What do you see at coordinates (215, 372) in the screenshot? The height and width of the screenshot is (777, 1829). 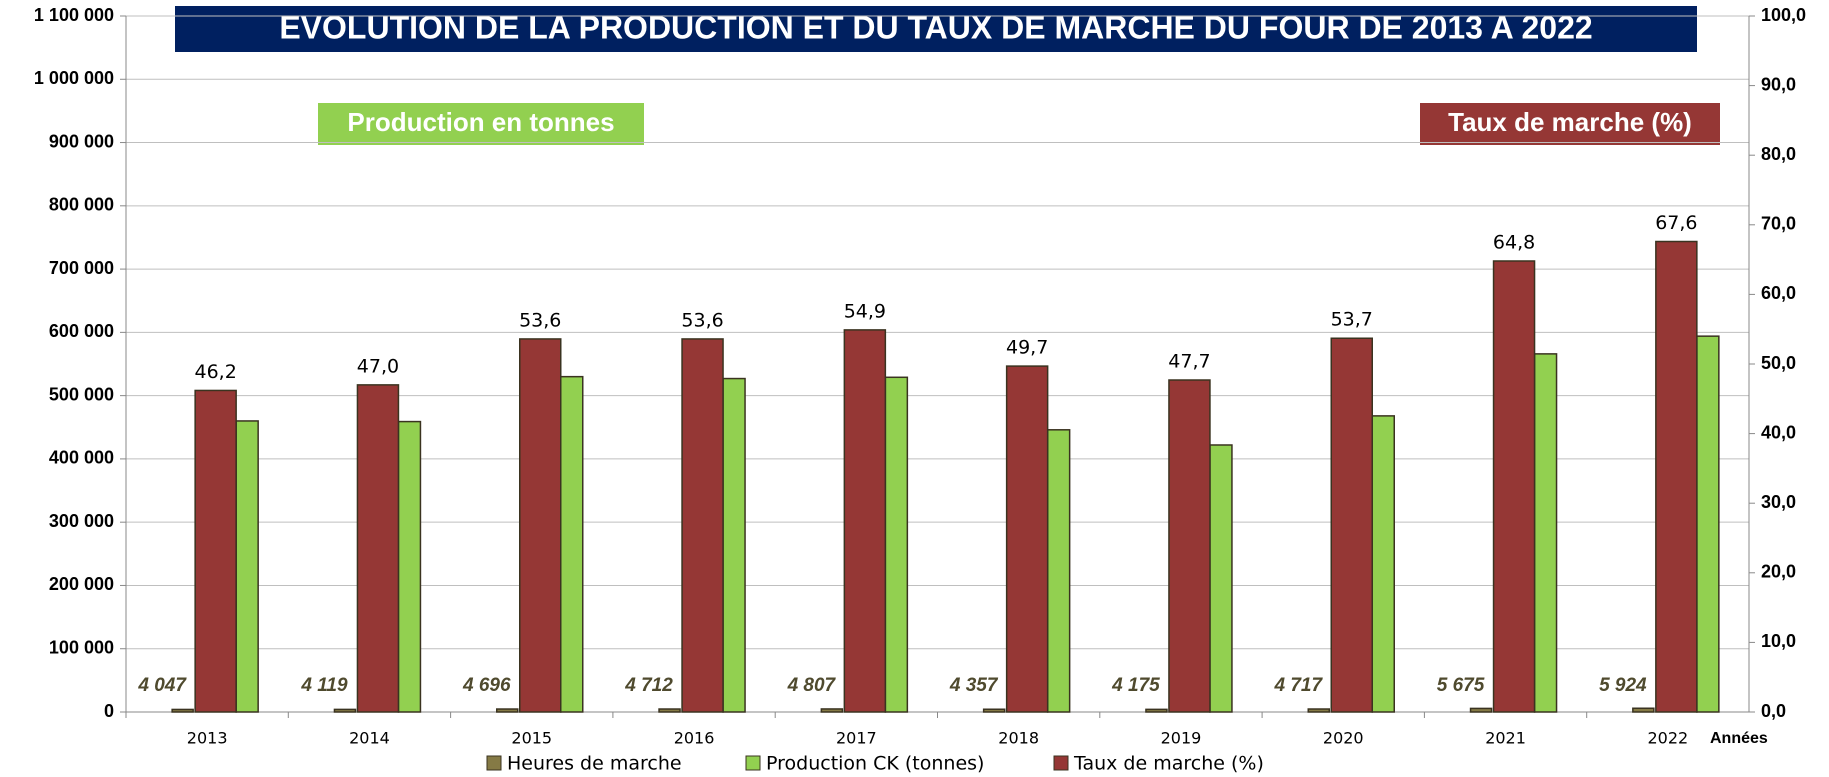 I see `data-label: 46,2` at bounding box center [215, 372].